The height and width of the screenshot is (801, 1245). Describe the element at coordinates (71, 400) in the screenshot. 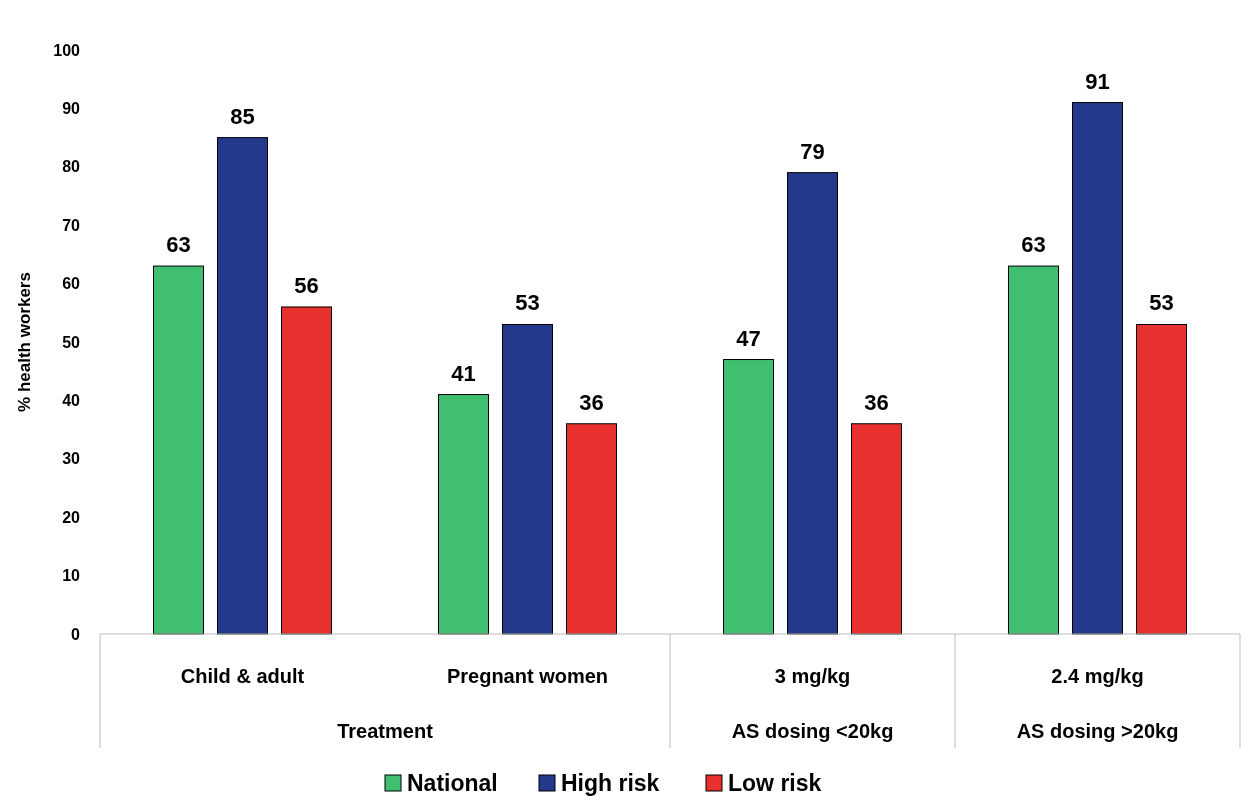

I see `y-tick-label: 40` at that location.